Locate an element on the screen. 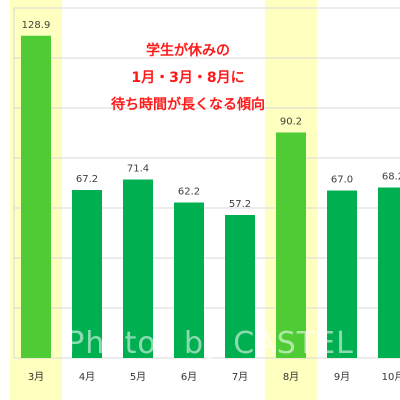 The height and width of the screenshot is (400, 400). data-label-4: 71.4 is located at coordinates (138, 169).